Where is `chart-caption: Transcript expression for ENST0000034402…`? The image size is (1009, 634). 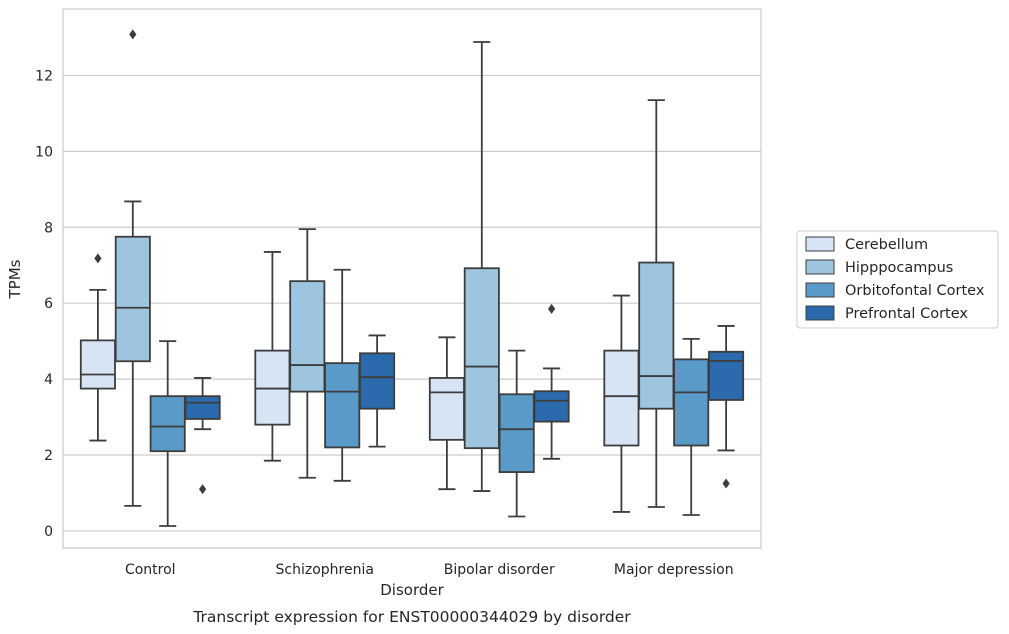
chart-caption: Transcript expression for ENST0000034402… is located at coordinates (411, 617).